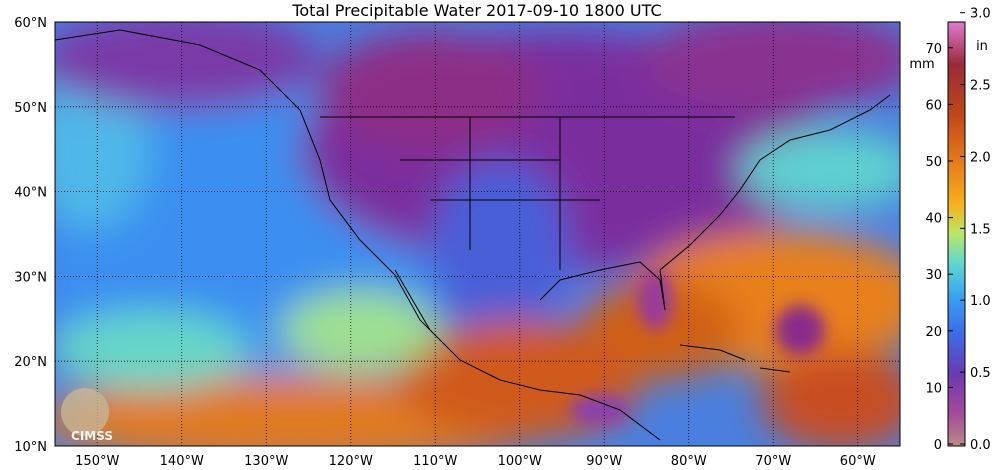  What do you see at coordinates (921, 64) in the screenshot?
I see `colorbar-mm-unit: mm` at bounding box center [921, 64].